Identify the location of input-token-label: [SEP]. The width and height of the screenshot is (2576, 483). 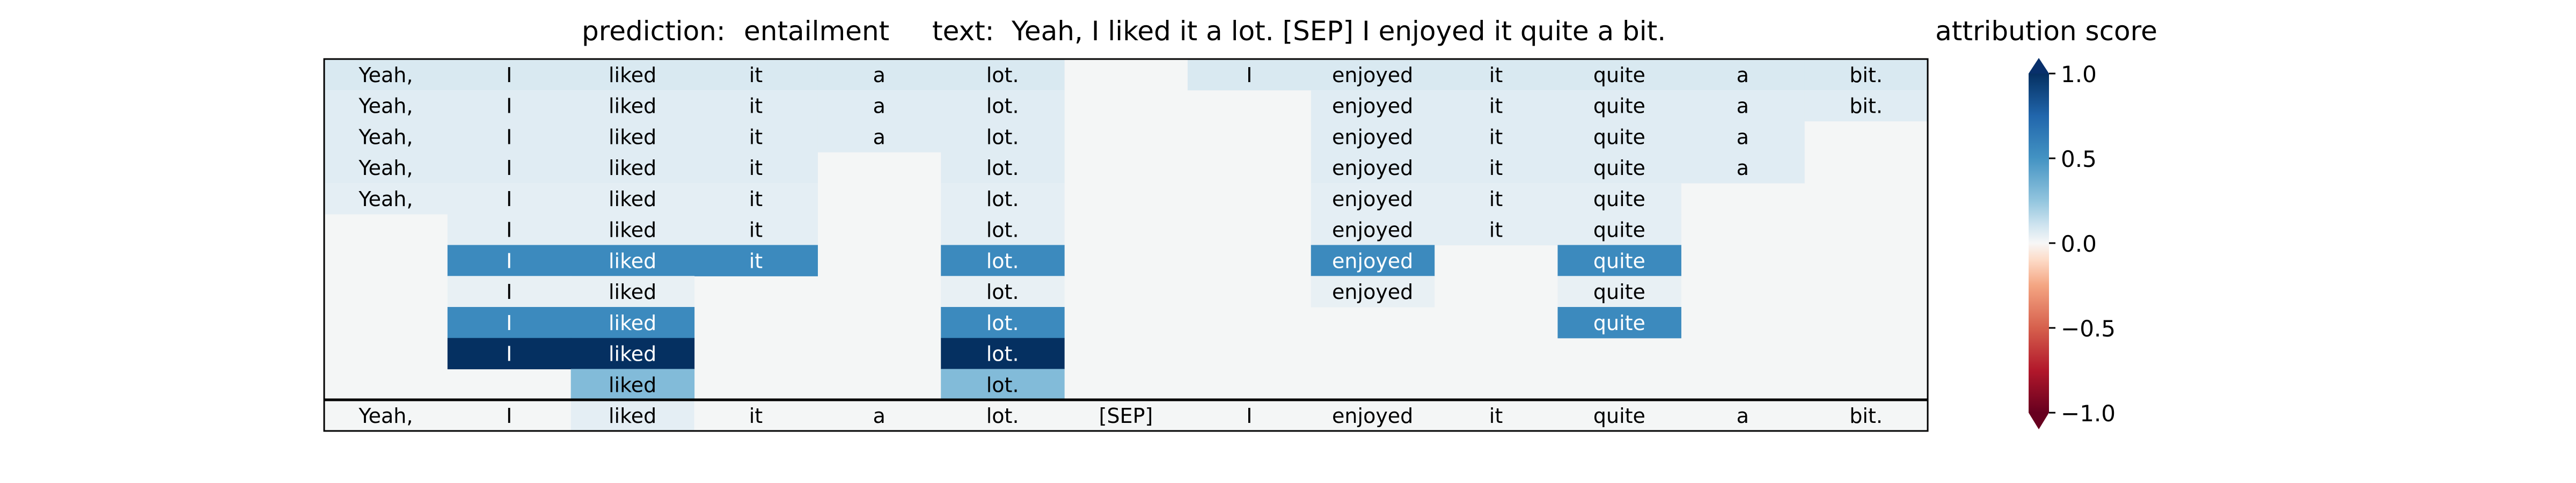
(1126, 416).